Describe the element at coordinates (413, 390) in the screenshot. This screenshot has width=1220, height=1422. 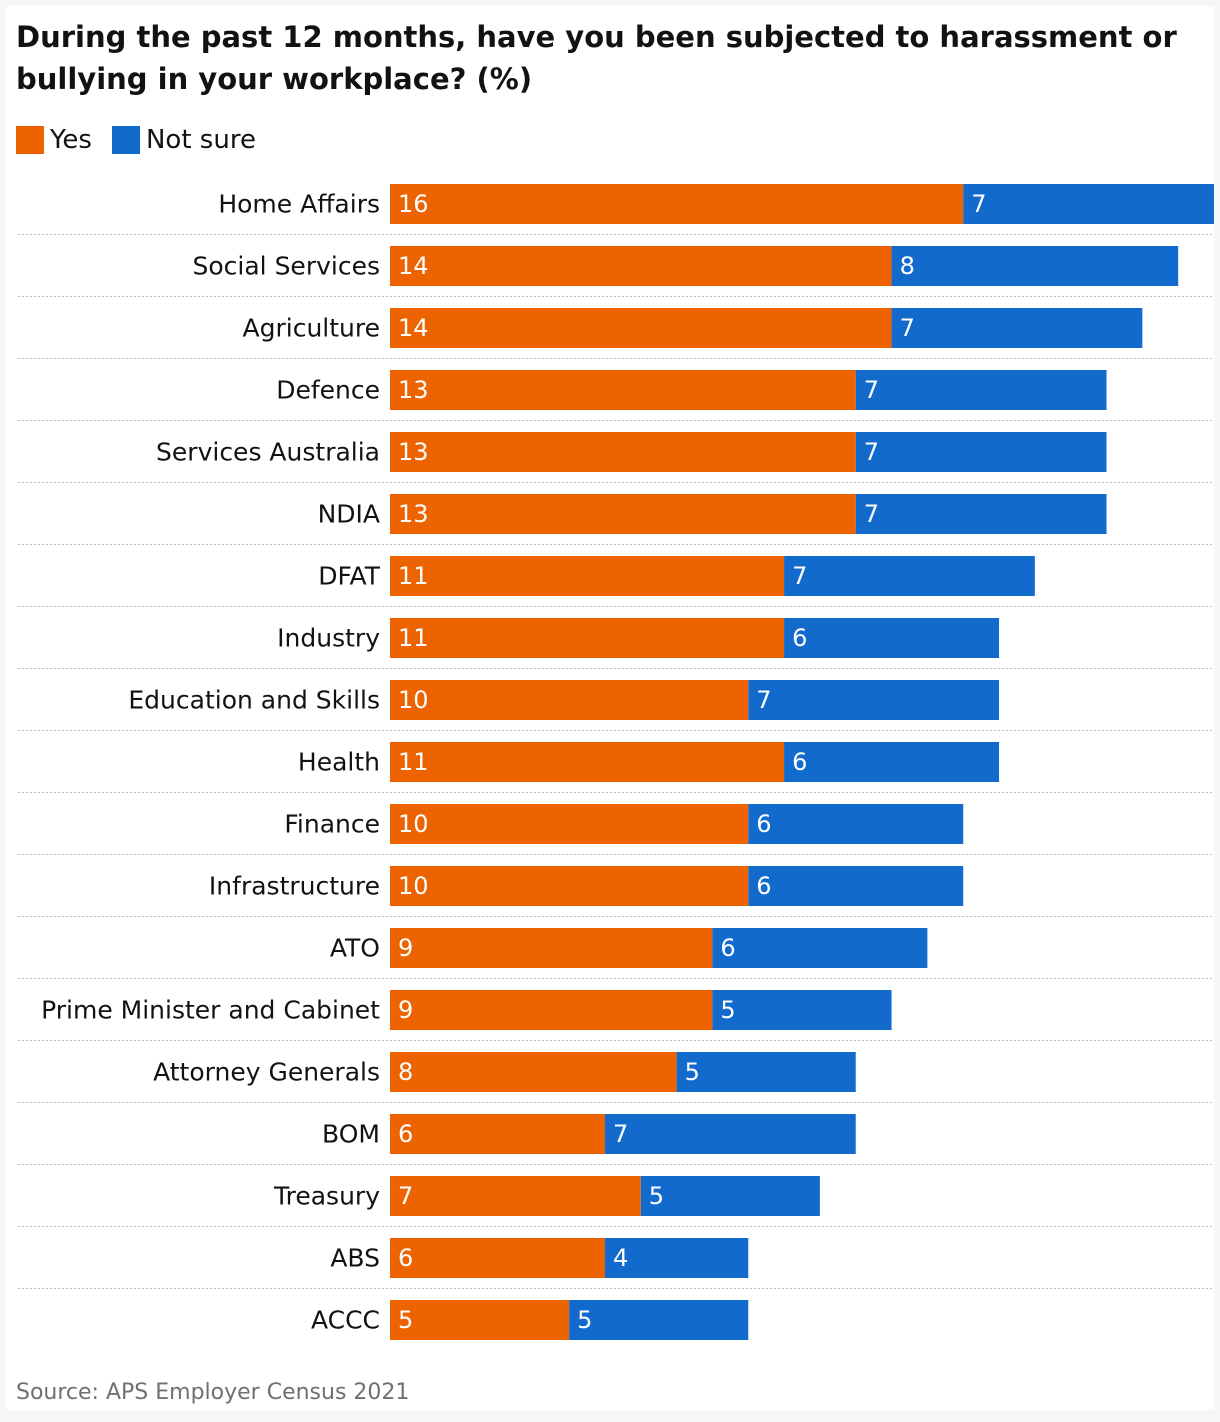
I see `data-label-yes-defence: 13` at that location.